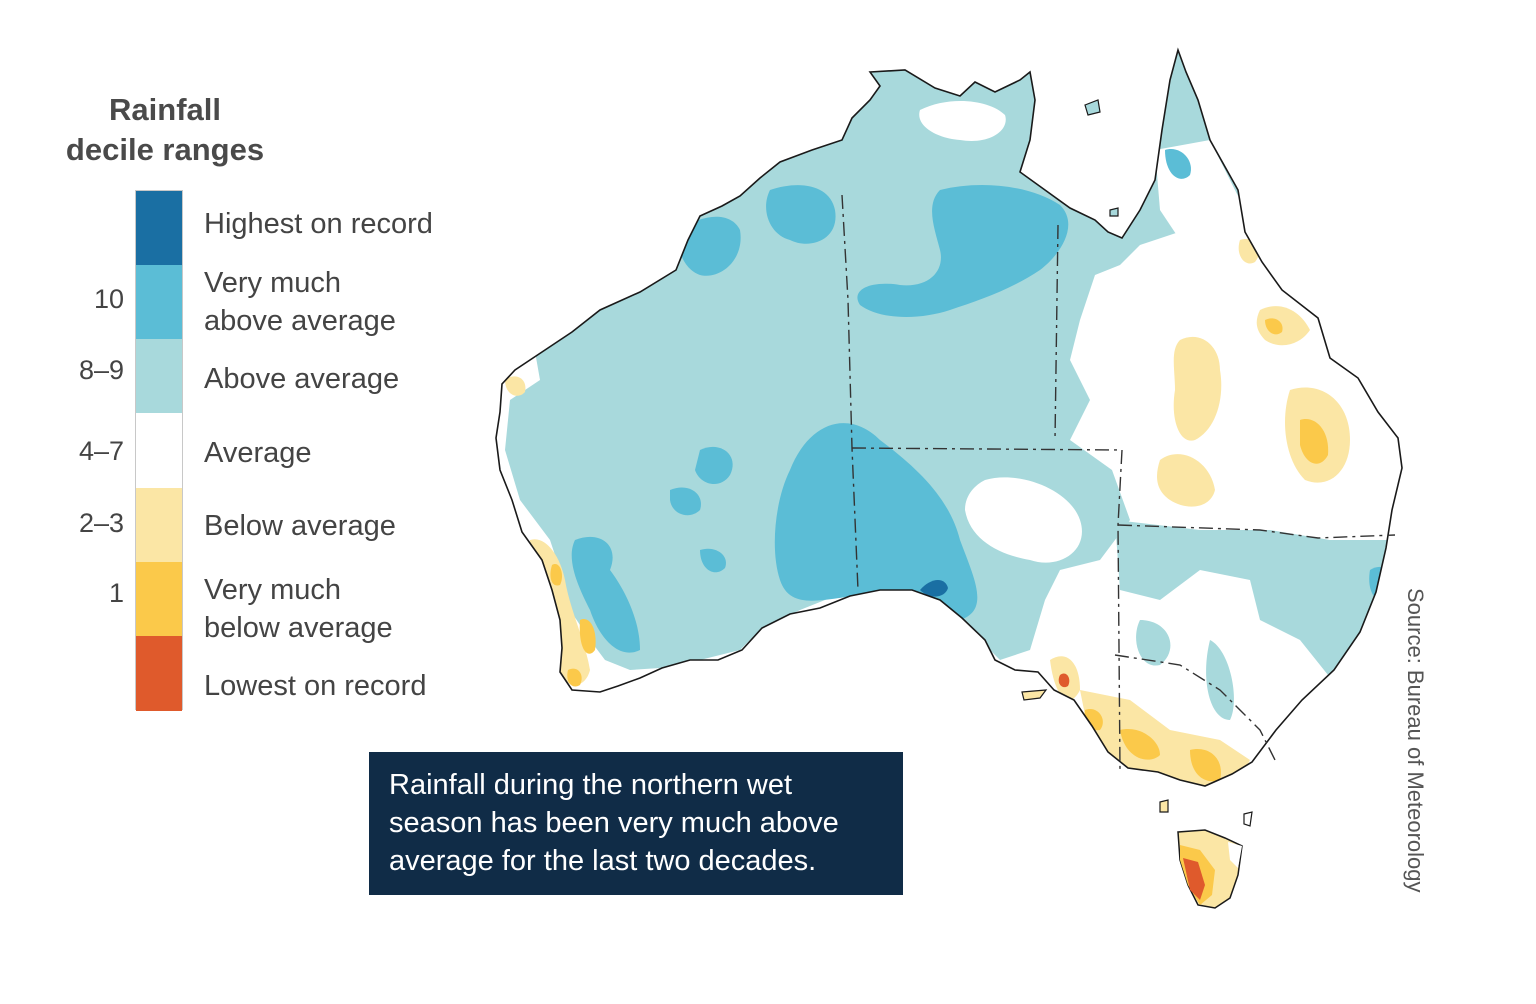  What do you see at coordinates (603, 861) in the screenshot?
I see `callout-line3: average for the last two decades.` at bounding box center [603, 861].